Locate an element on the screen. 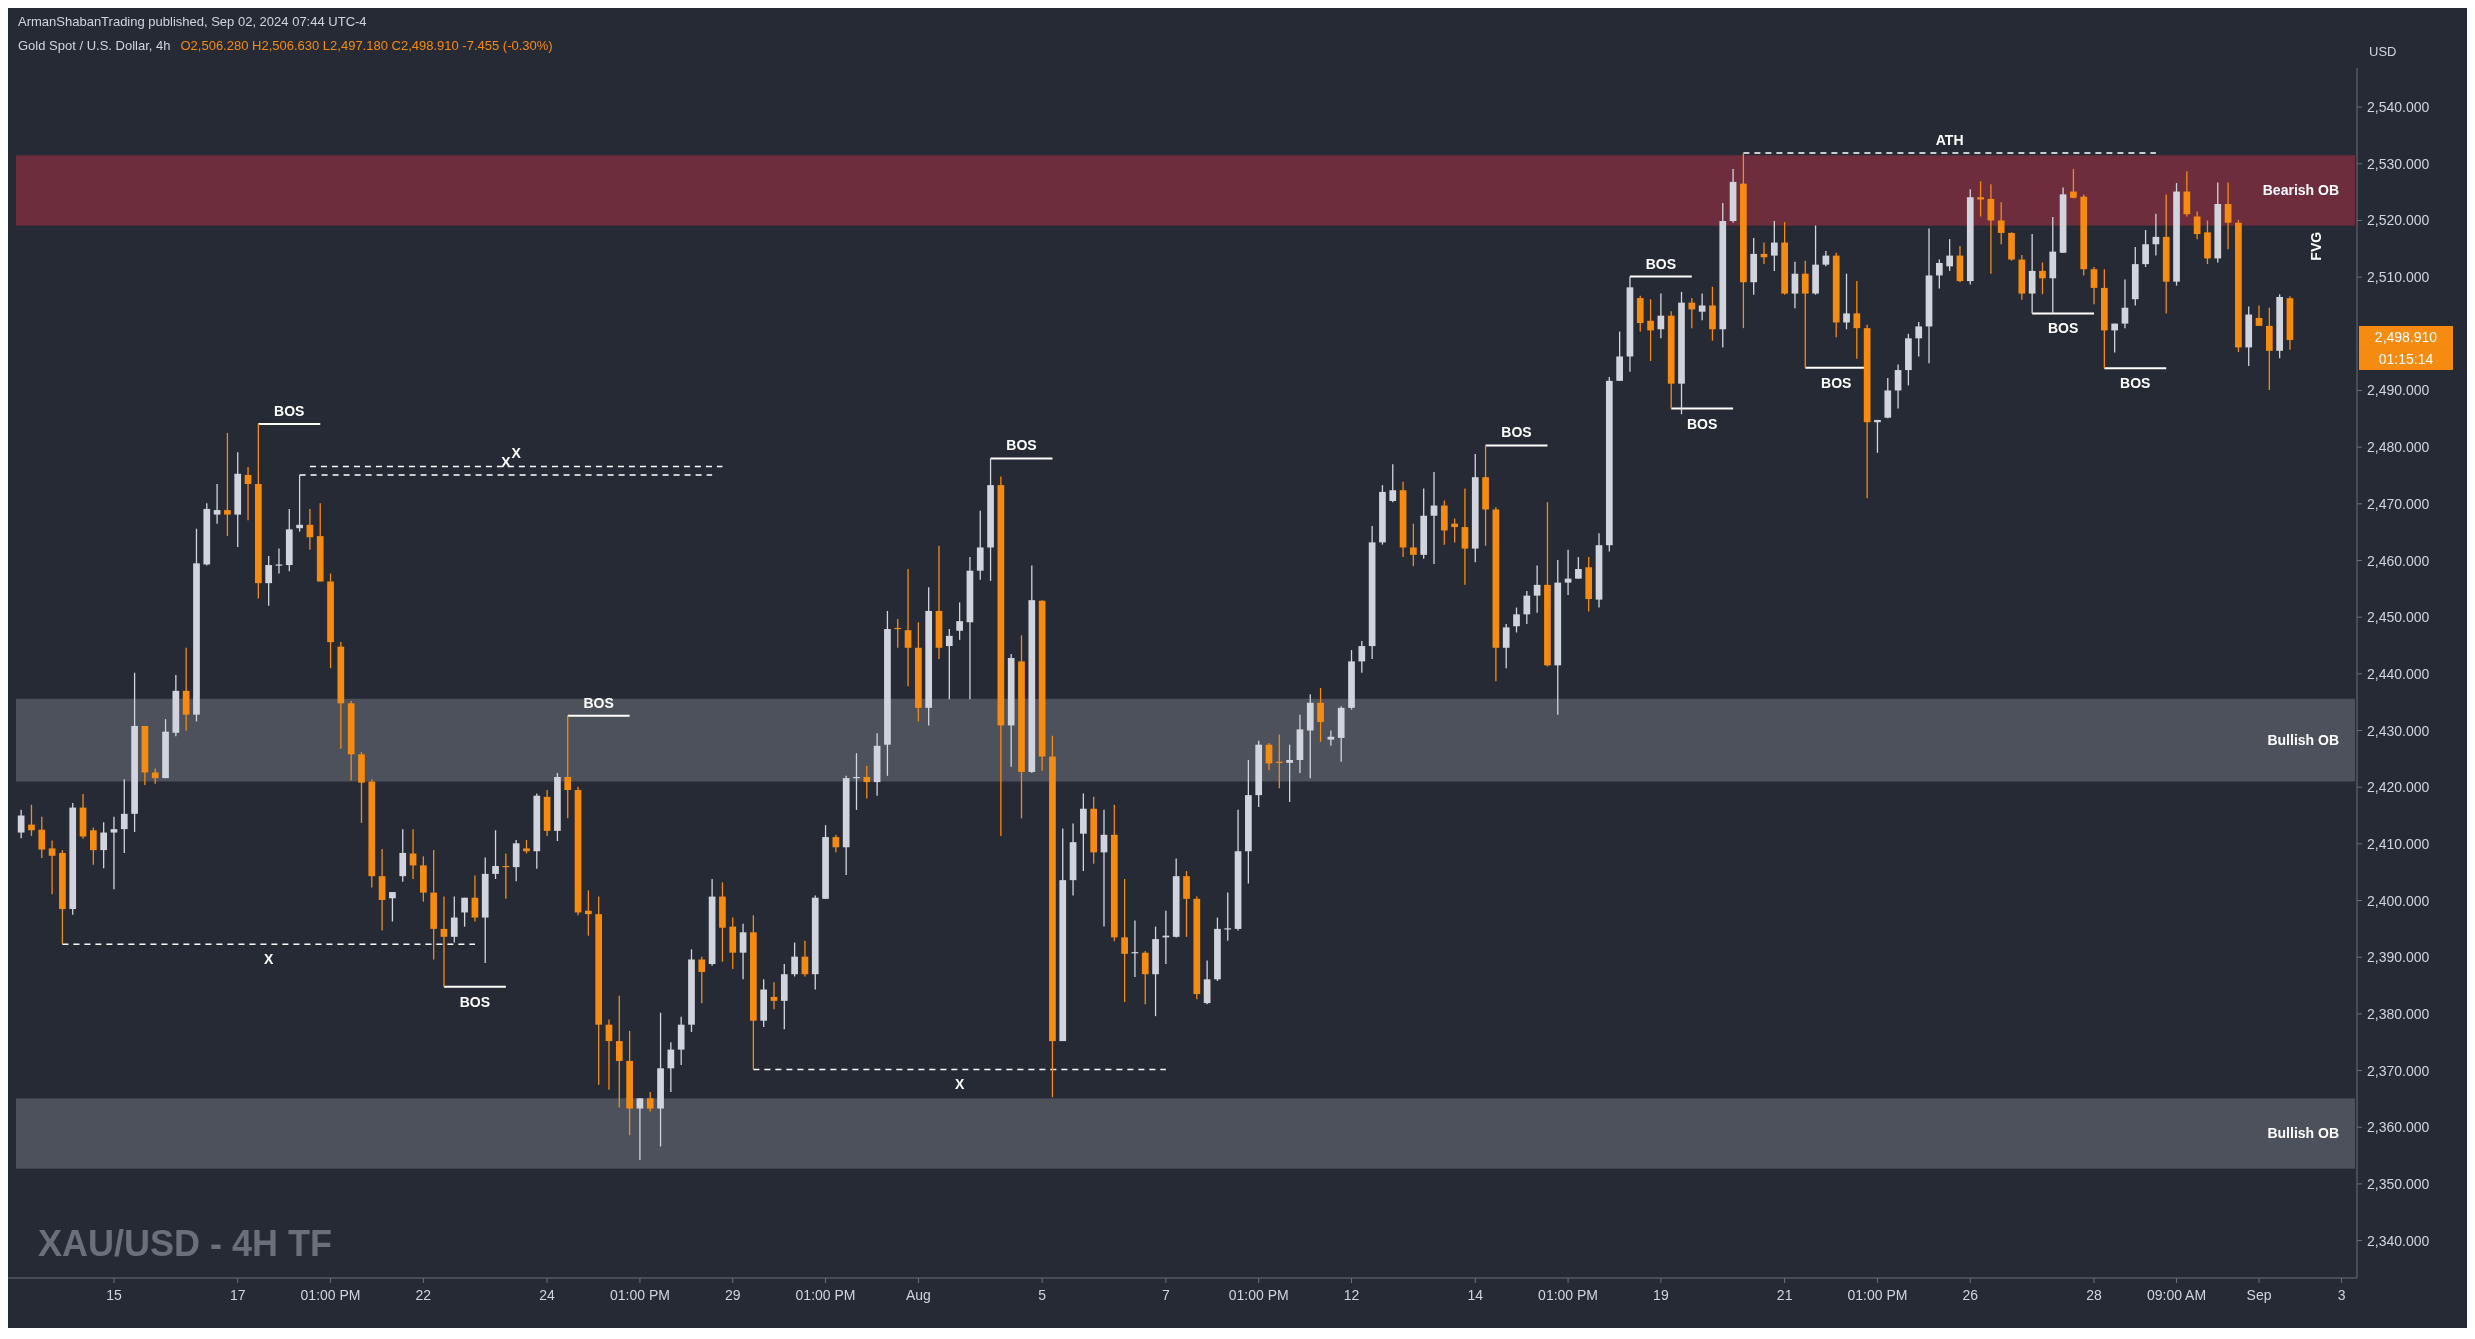  y-tick-label: 2,510.000 is located at coordinates (2398, 277).